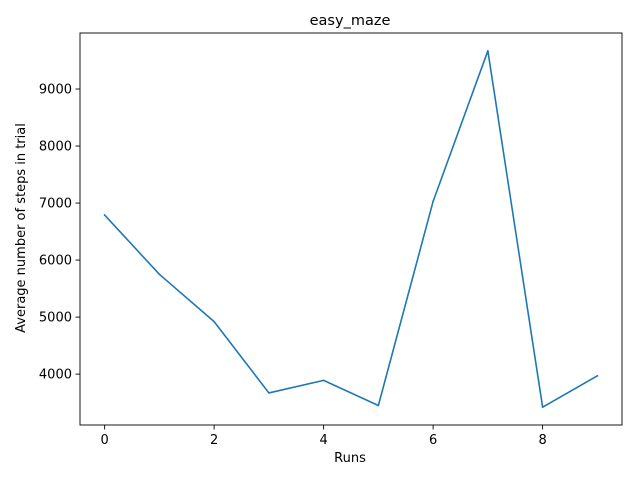  Describe the element at coordinates (21, 228) in the screenshot. I see `y-axis-label: Average number of steps in trial` at that location.